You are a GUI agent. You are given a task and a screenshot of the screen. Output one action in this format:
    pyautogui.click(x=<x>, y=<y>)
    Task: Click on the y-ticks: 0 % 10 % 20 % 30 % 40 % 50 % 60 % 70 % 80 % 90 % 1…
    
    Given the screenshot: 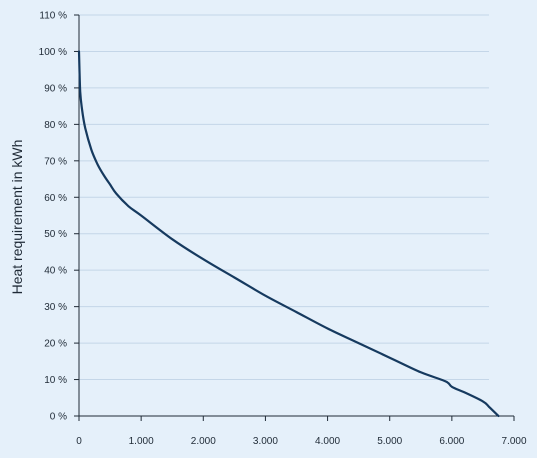 What is the action you would take?
    pyautogui.click(x=59, y=217)
    